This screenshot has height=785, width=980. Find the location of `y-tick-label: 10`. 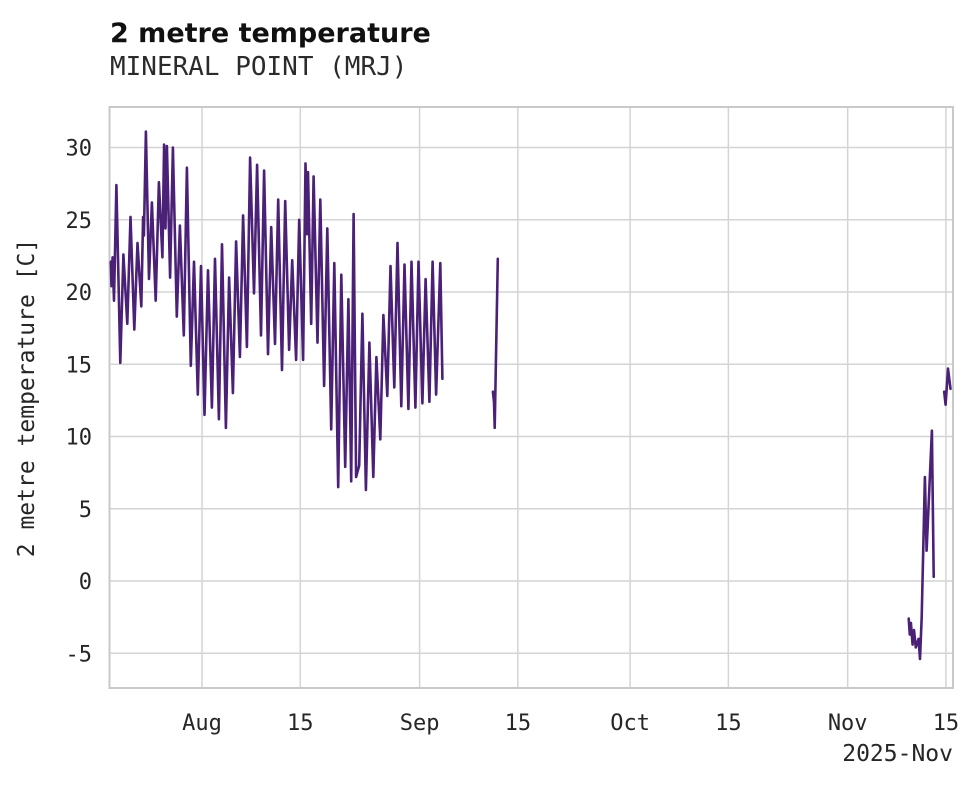

y-tick-label: 10 is located at coordinates (79, 438).